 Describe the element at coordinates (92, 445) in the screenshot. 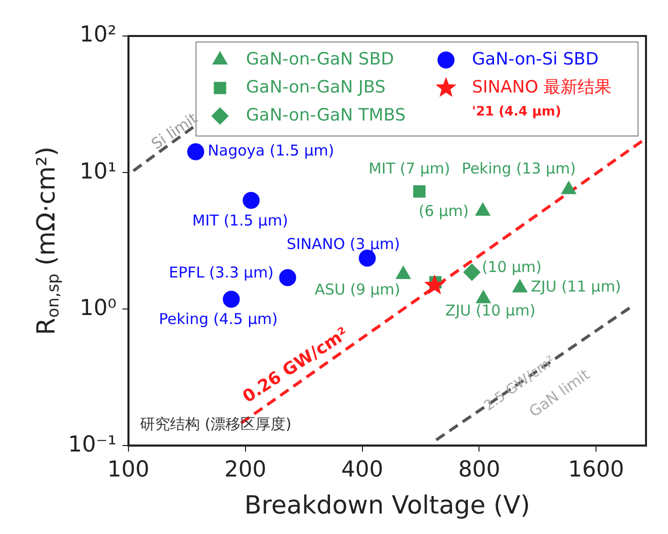

I see `y-tick-label: 10⁻¹` at that location.